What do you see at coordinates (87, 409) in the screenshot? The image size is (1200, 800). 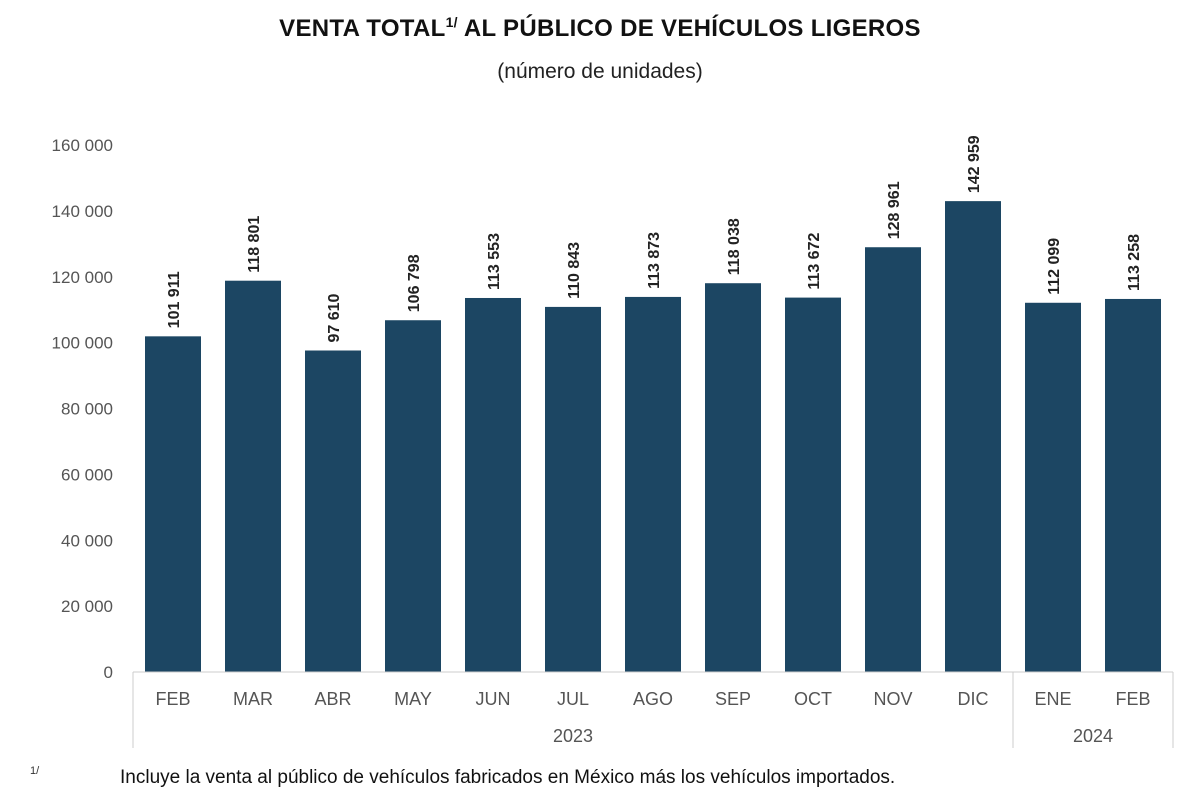 I see `y-tick-label: 80 000` at bounding box center [87, 409].